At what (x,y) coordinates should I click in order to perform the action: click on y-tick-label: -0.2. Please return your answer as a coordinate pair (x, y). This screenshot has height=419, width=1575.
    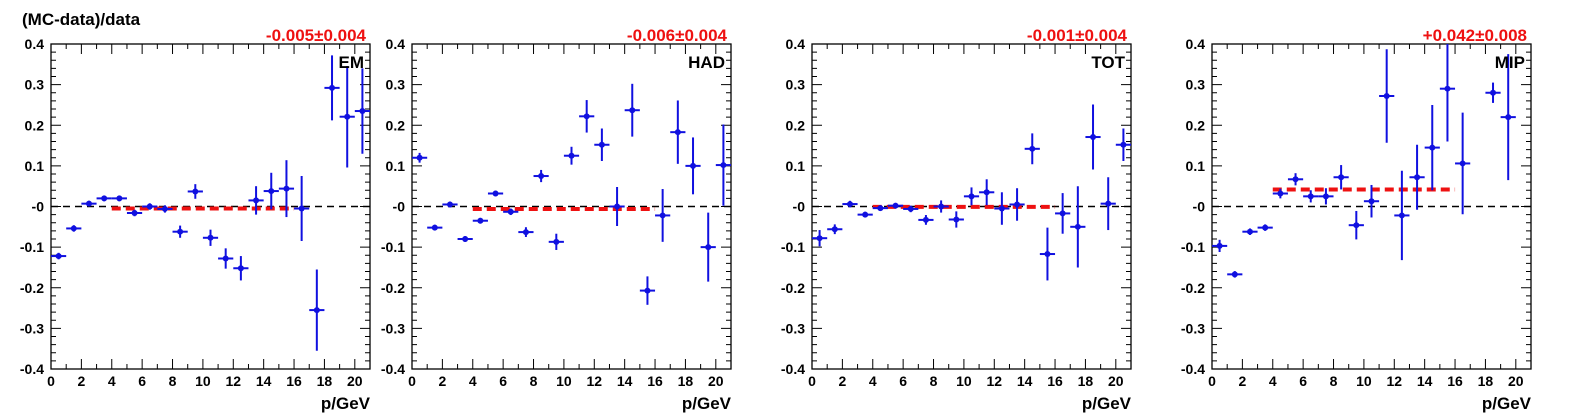
    Looking at the image, I should click on (1193, 288).